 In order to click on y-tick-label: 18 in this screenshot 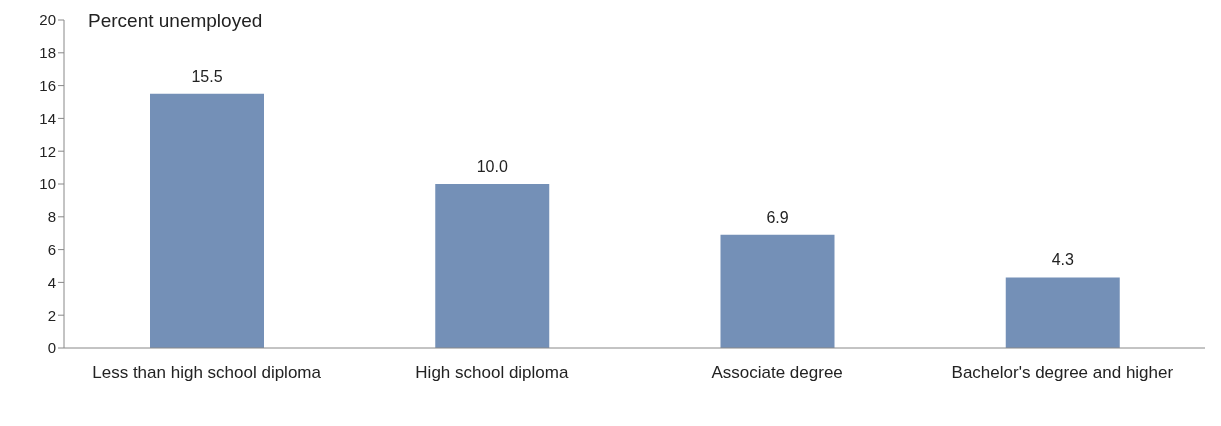, I will do `click(47, 53)`.